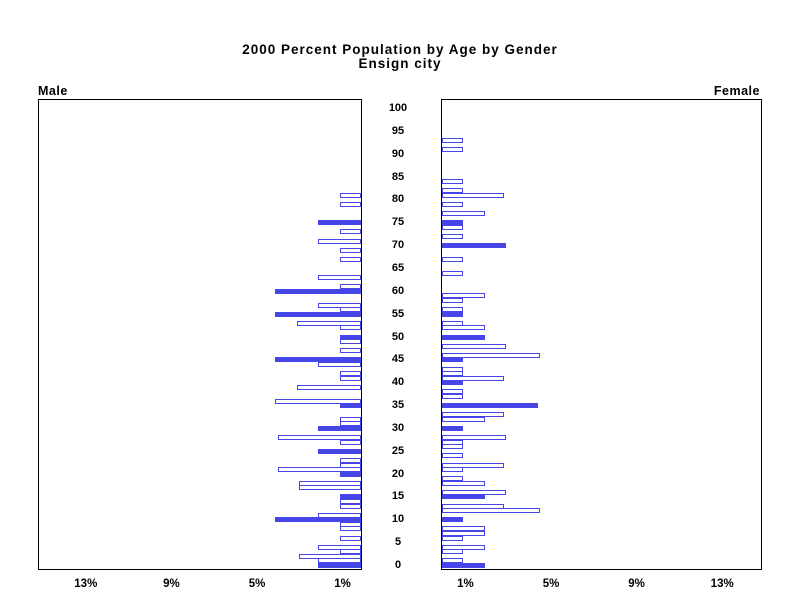 Image resolution: width=800 pixels, height=600 pixels. Describe the element at coordinates (398, 473) in the screenshot. I see `age-tick-20: 20` at that location.